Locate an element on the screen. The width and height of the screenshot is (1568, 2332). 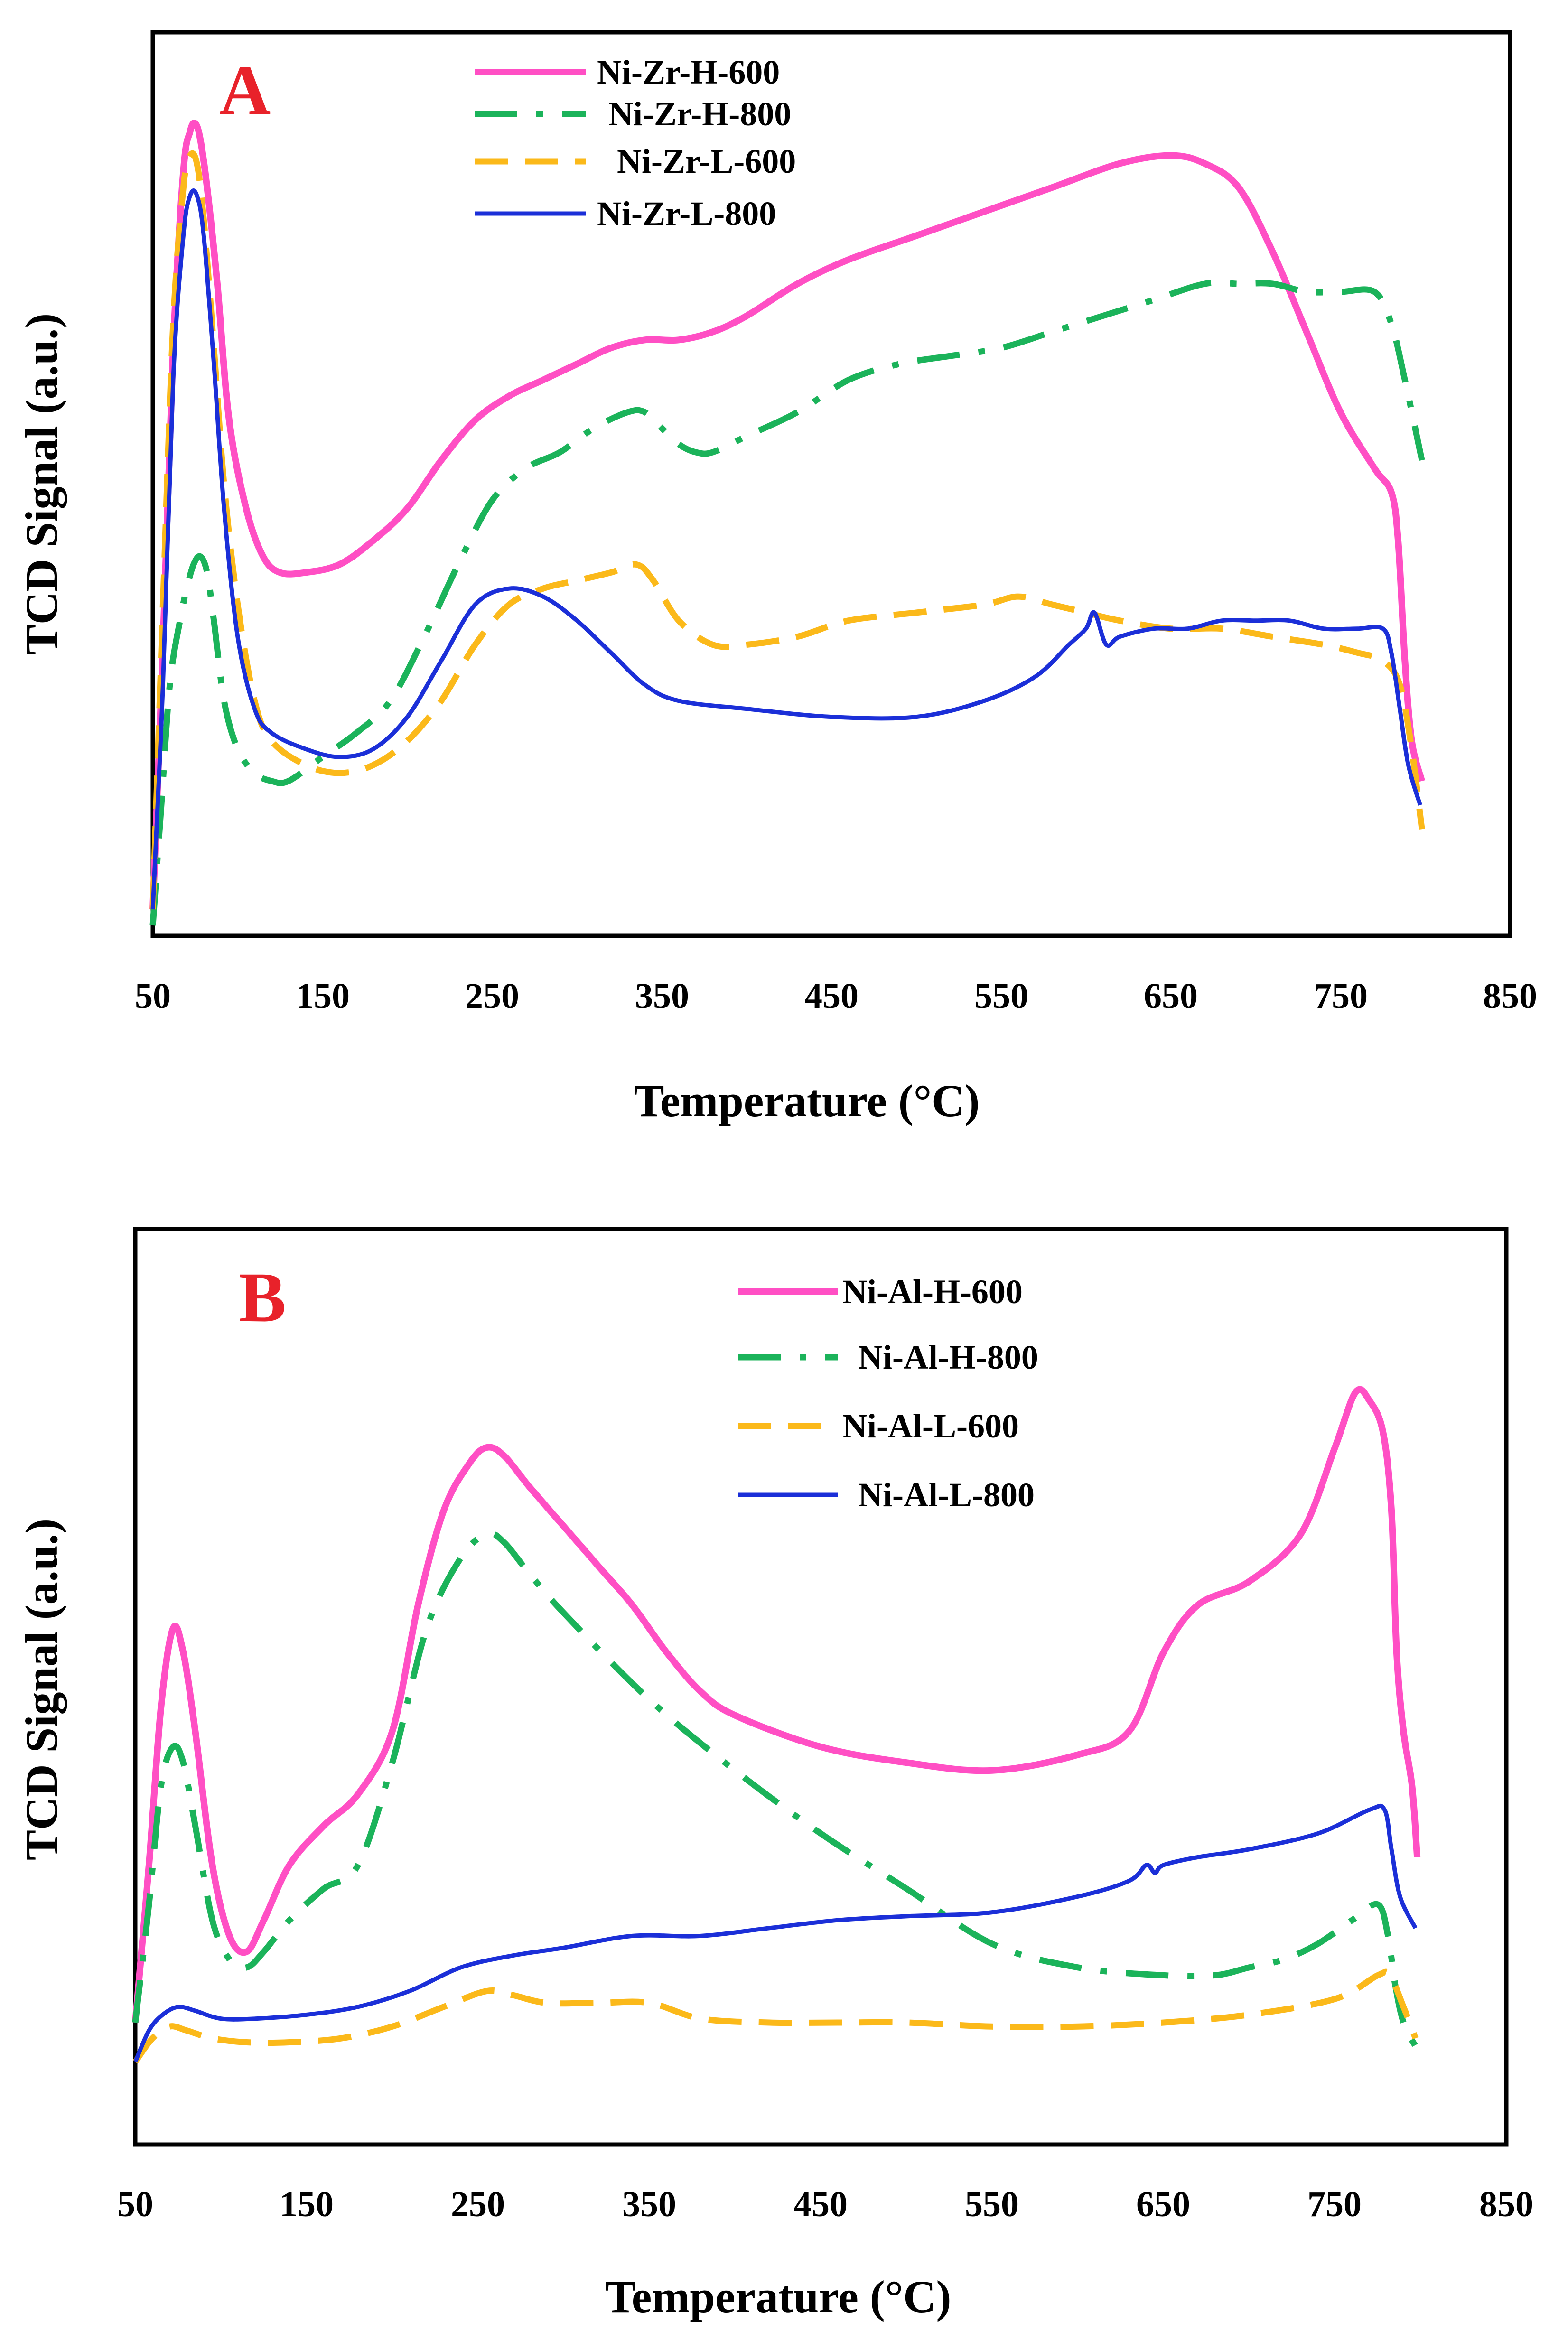
panel-b-x-tick: 250 is located at coordinates (478, 2204).